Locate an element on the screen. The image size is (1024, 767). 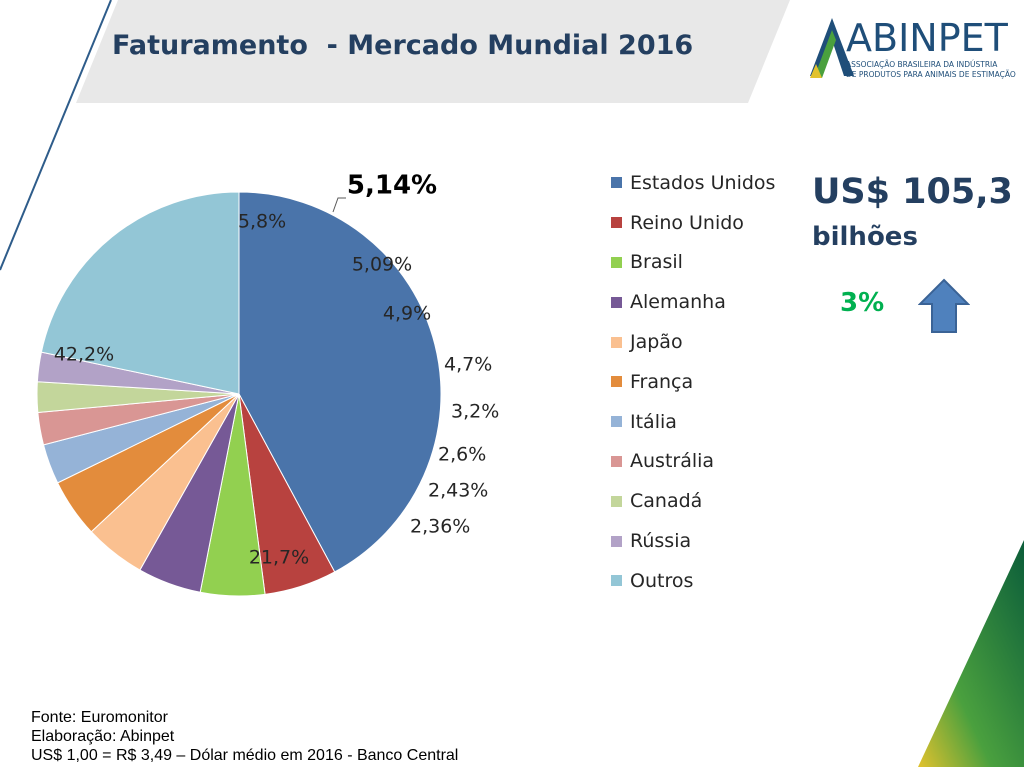
total-value: US$ 105,3 is located at coordinates (912, 192).